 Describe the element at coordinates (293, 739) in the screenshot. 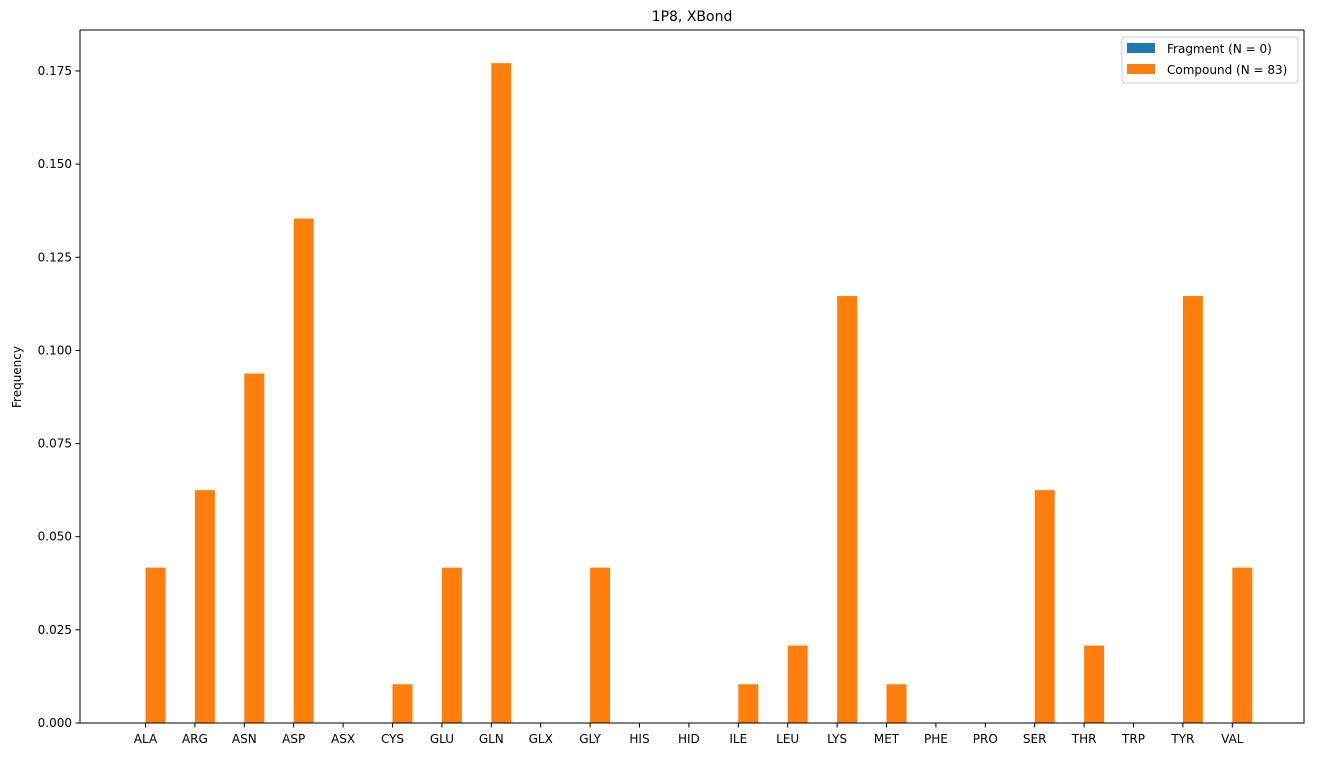

I see `x-tick-label-asp: ASP` at that location.